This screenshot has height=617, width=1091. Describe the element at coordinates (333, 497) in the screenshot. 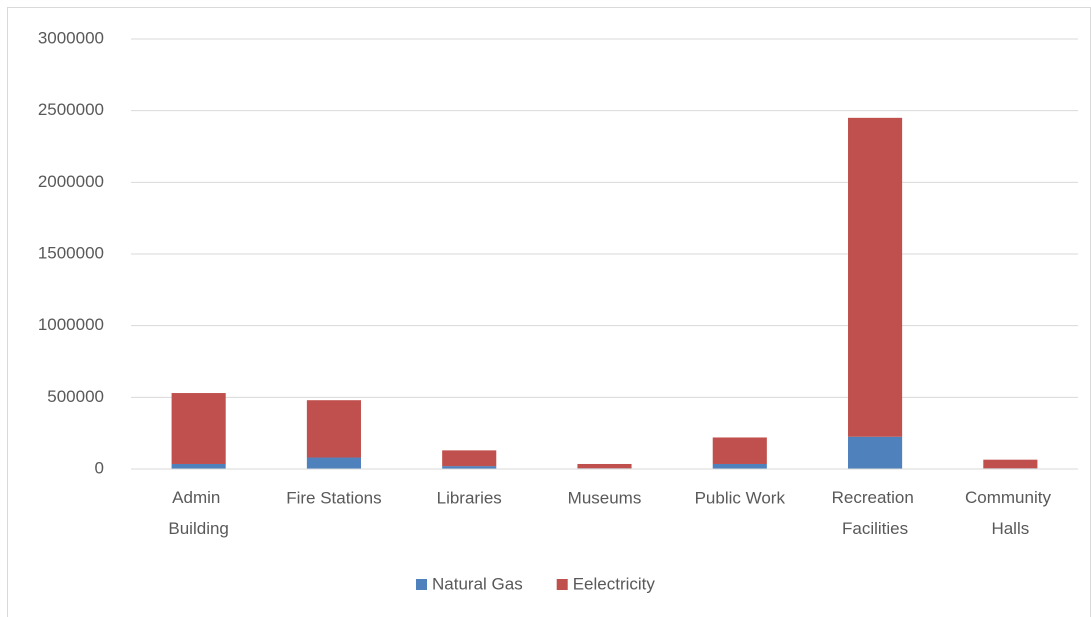

I see `x-tick-label: Fire Stations` at that location.